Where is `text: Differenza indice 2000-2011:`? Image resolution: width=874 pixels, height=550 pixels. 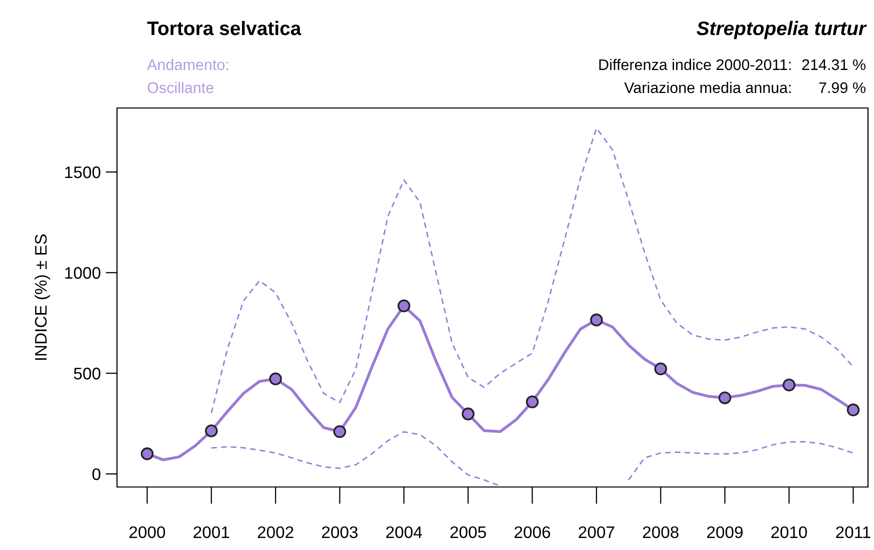 text: Differenza indice 2000-2011: is located at coordinates (695, 64).